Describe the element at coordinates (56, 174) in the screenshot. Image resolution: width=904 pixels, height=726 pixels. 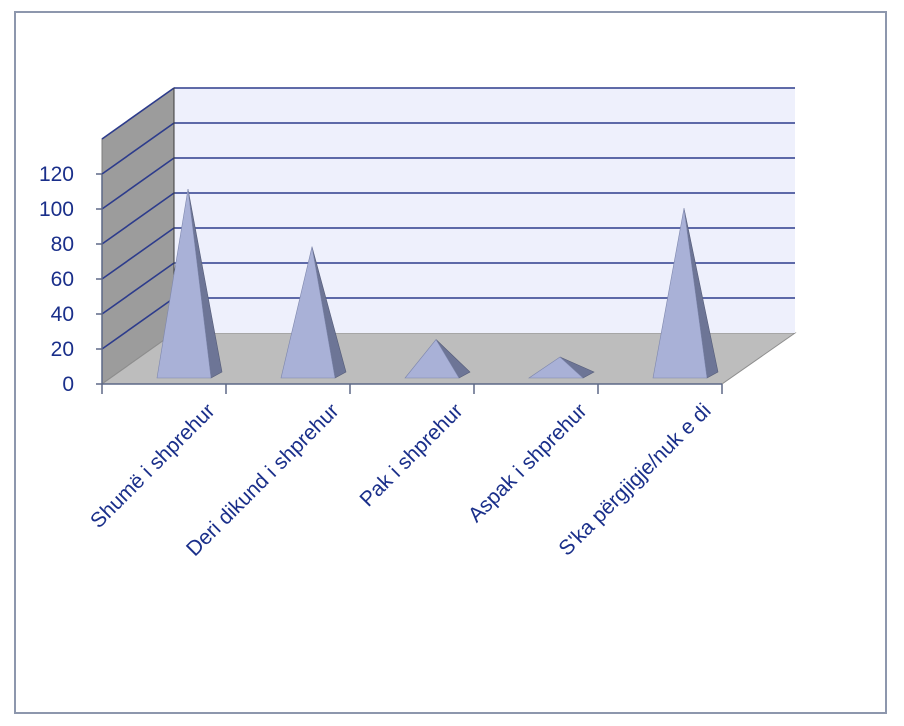
I see `value-tick-label: 120` at that location.